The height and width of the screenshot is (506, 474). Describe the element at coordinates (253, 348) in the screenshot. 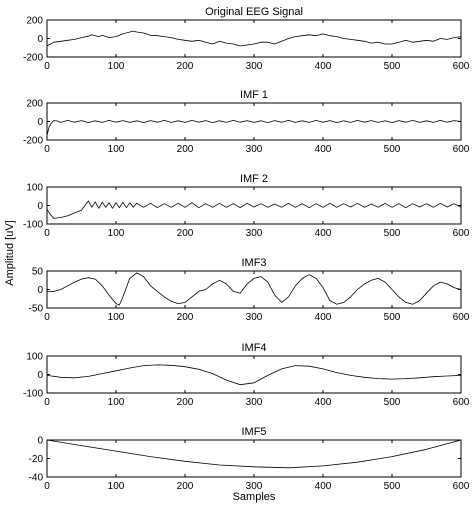

I see `subplot-title: IMF4` at that location.